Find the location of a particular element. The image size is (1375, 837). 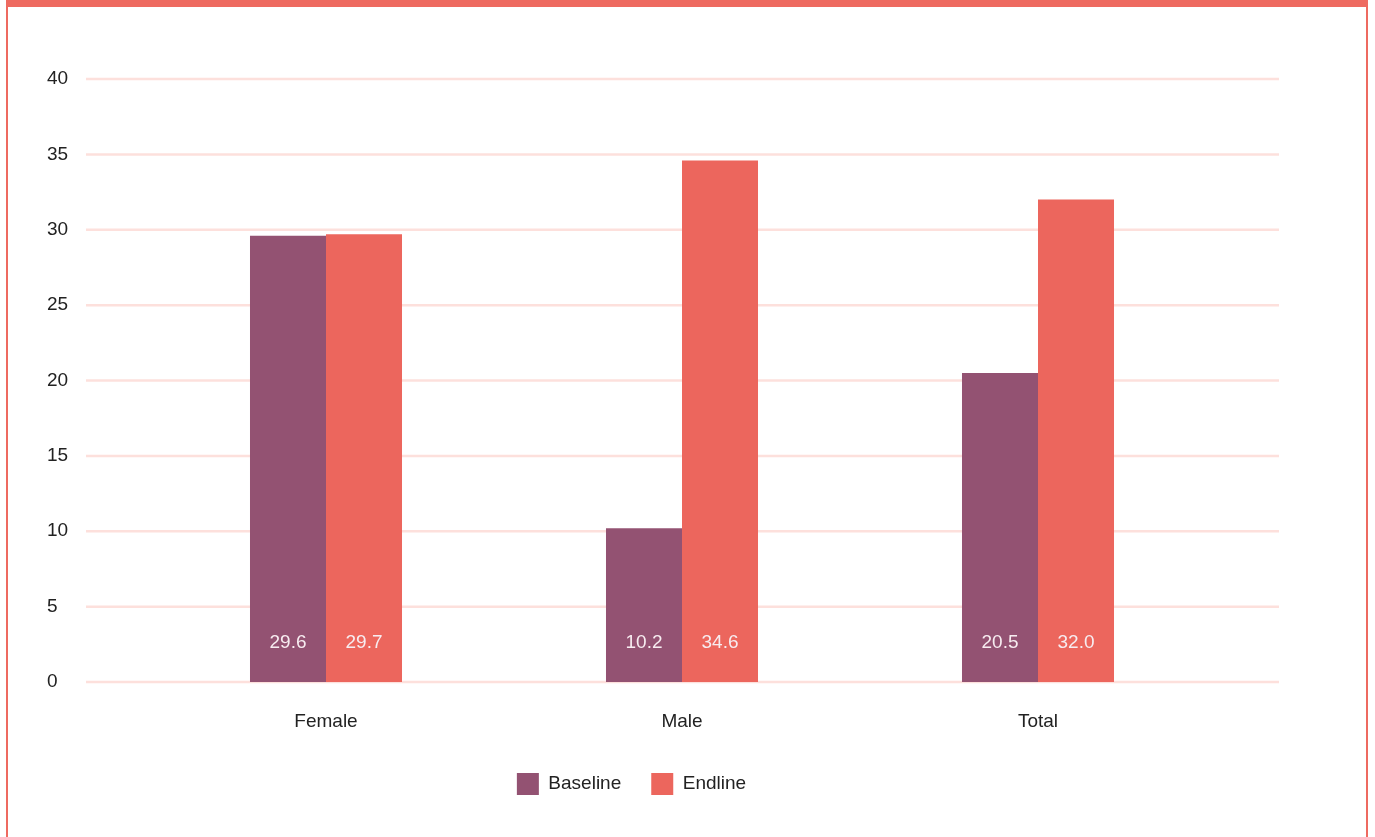

data-label: 32.0 is located at coordinates (1076, 642).